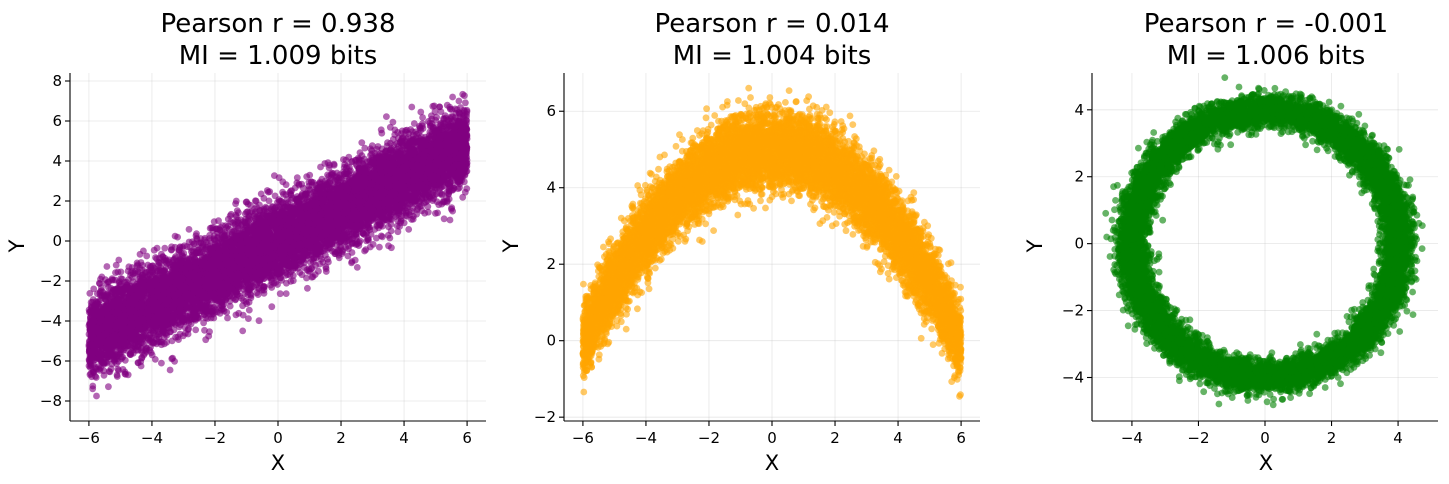  Describe the element at coordinates (17, 246) in the screenshot. I see `y-axis-label: Y` at that location.